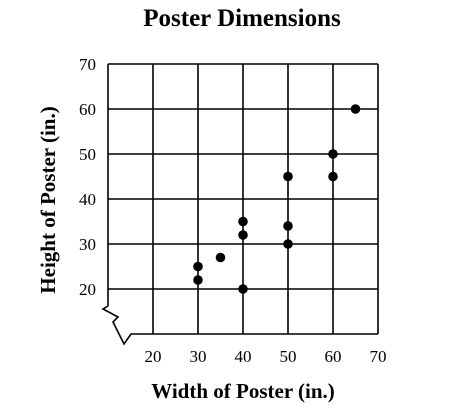  What do you see at coordinates (288, 356) in the screenshot?
I see `x-tick-label: 50` at bounding box center [288, 356].